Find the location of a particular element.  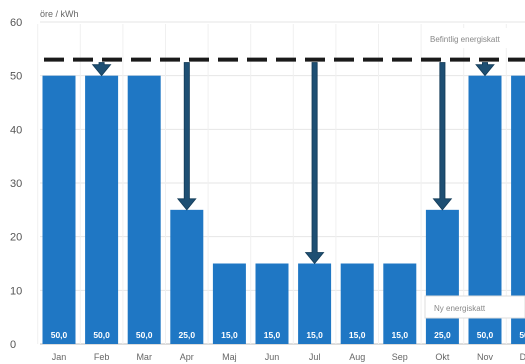

y-tick-label: 30 is located at coordinates (16, 184).